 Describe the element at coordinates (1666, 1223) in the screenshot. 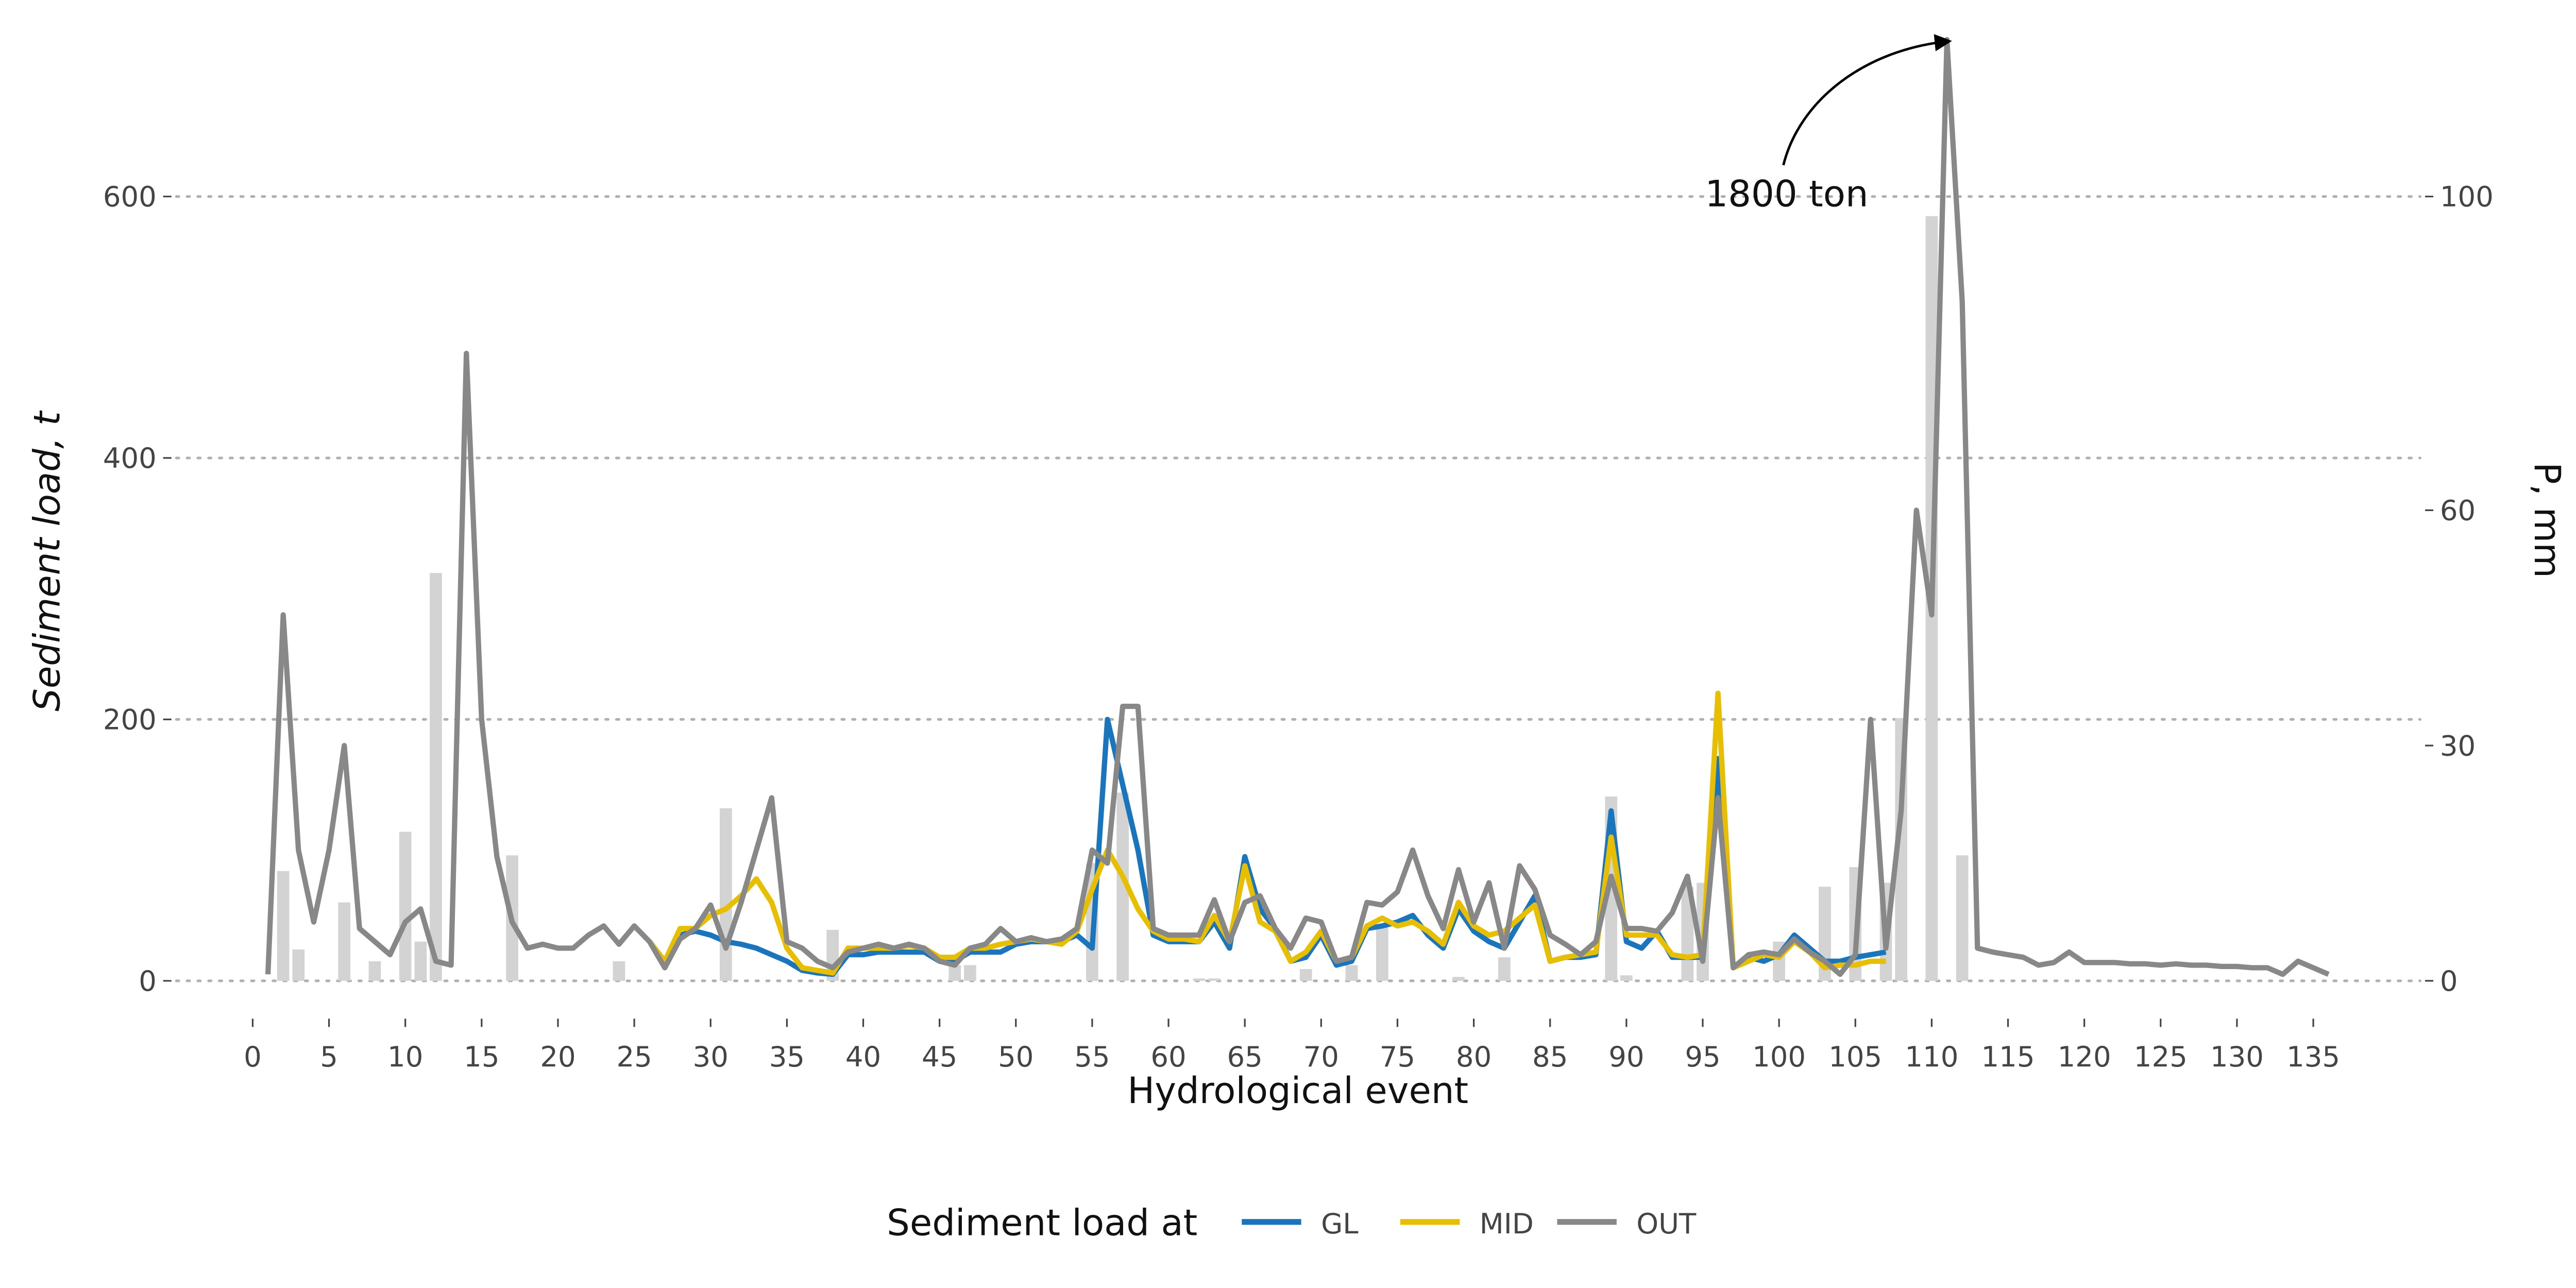

I see `legend-label: OUT` at that location.